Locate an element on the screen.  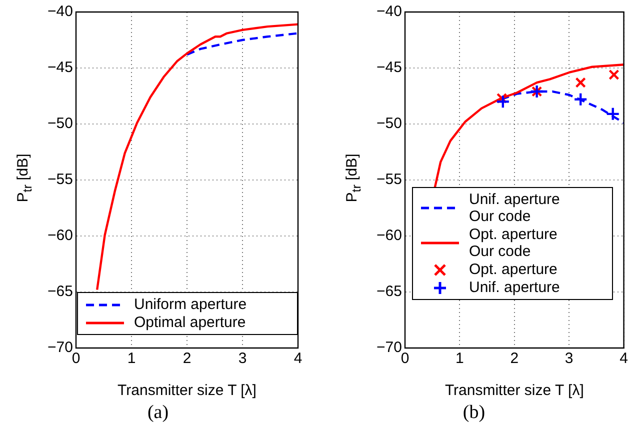
legend-label: Optimal aperture is located at coordinates (190, 322).